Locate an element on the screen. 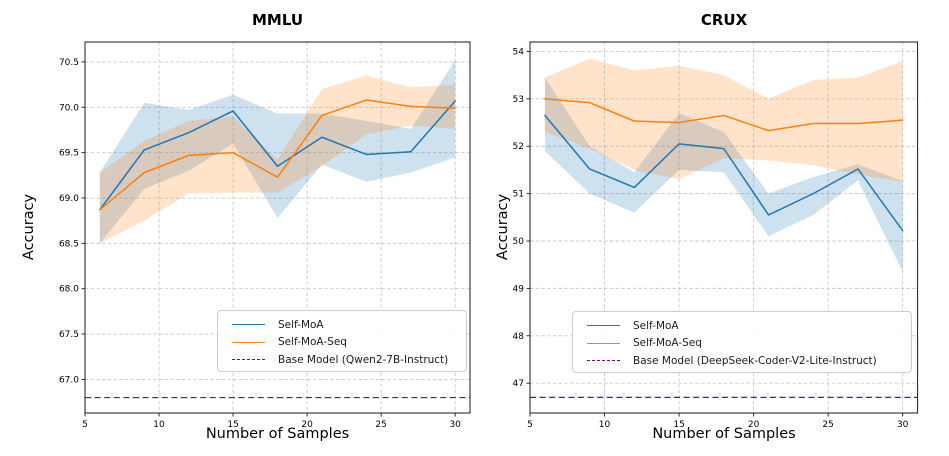 Image resolution: width=949 pixels, height=456 pixels. y-tick-label: 67.5 is located at coordinates (69, 335).